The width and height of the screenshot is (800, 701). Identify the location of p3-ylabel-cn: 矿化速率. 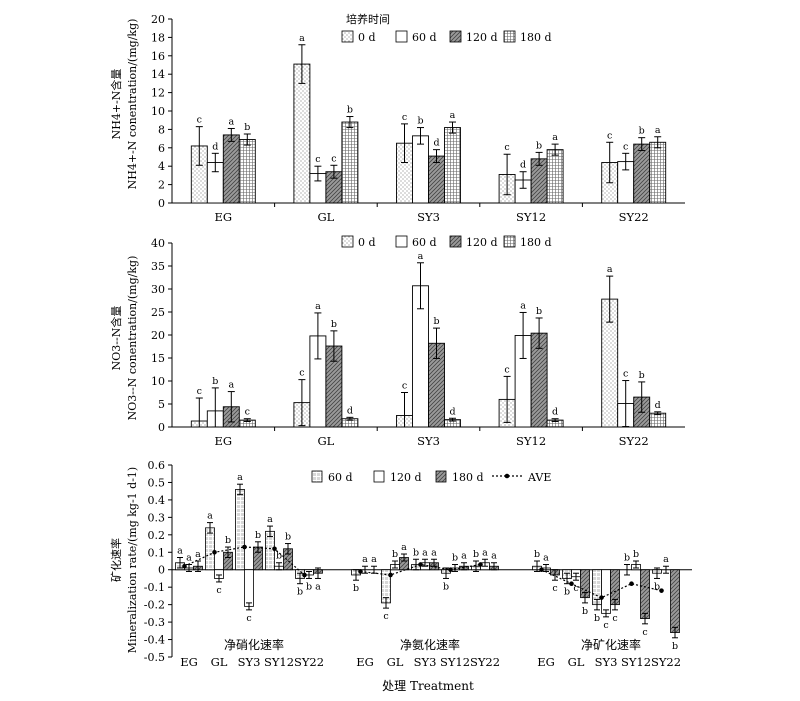
(116, 560).